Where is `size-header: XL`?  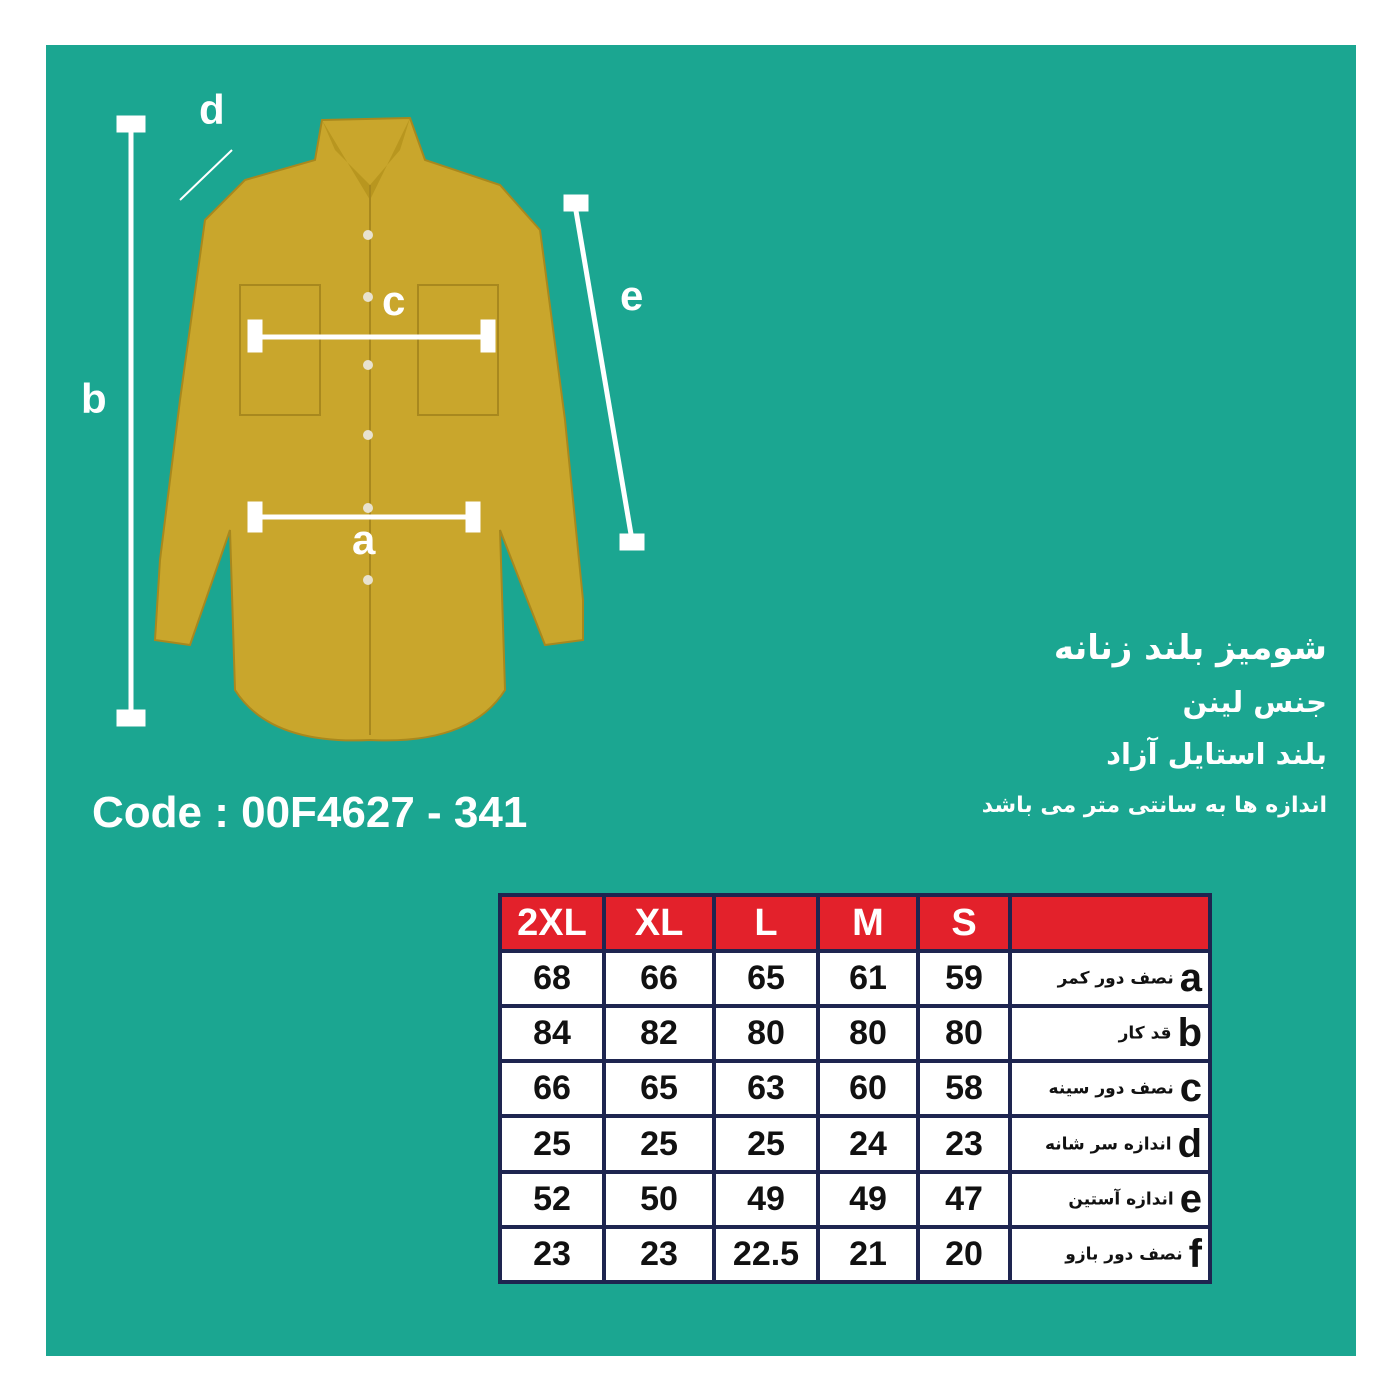
size-header: XL is located at coordinates (659, 923).